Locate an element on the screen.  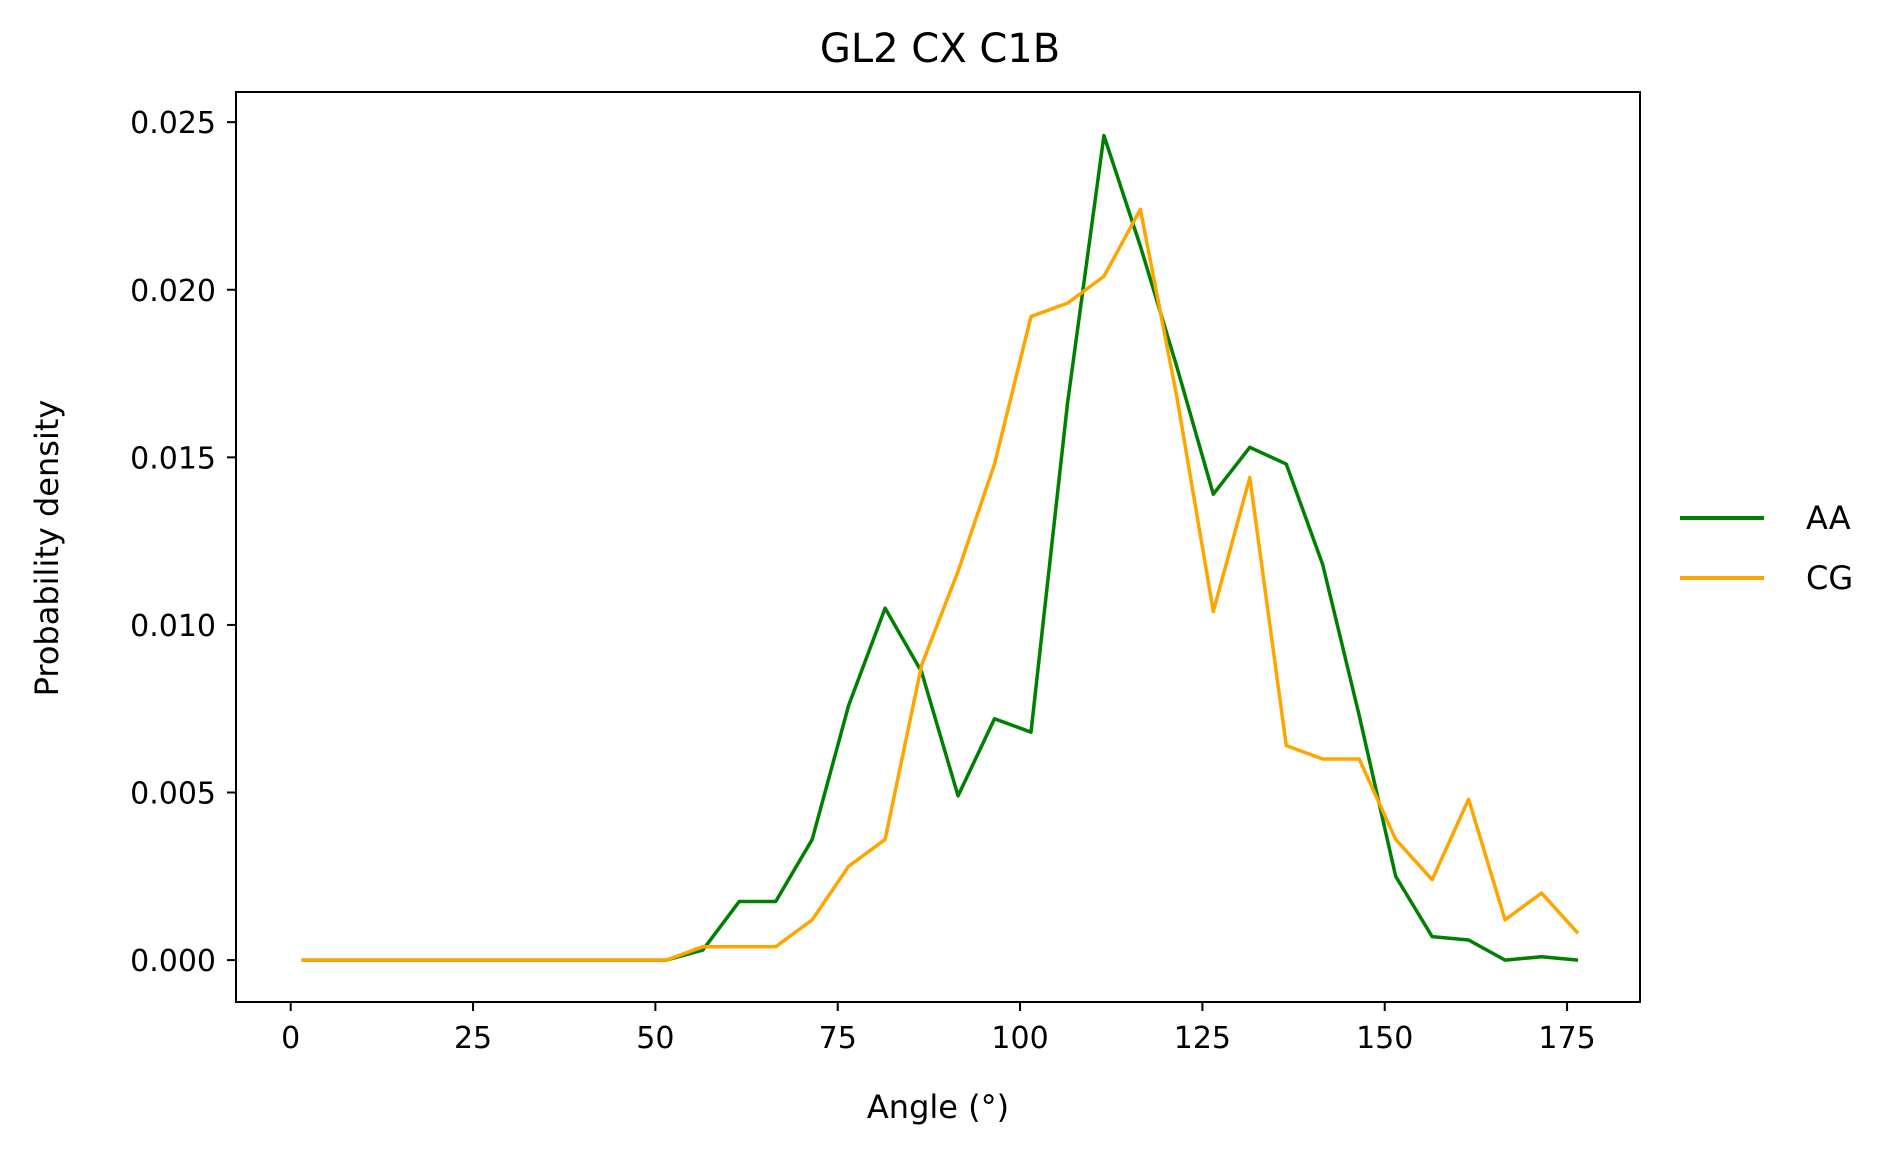
y-tick-label: 0.015 is located at coordinates (173, 458).